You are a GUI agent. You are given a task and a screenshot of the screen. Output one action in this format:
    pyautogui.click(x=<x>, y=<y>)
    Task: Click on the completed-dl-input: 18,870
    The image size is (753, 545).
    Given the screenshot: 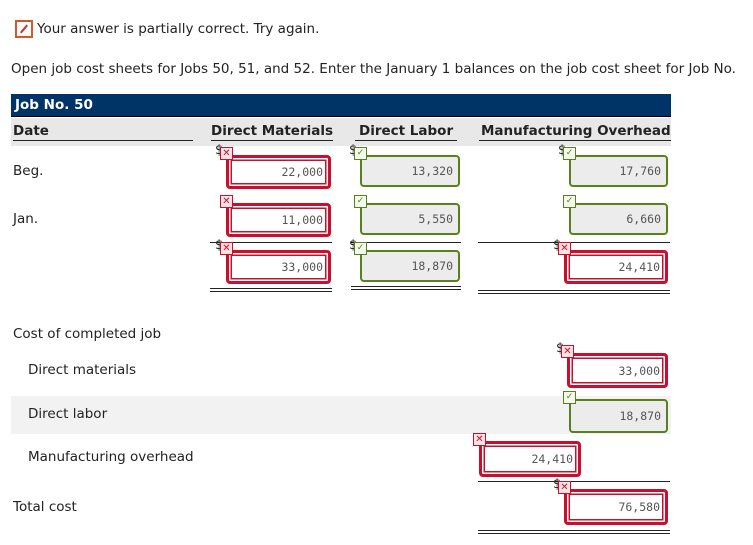 What is the action you would take?
    pyautogui.click(x=618, y=416)
    